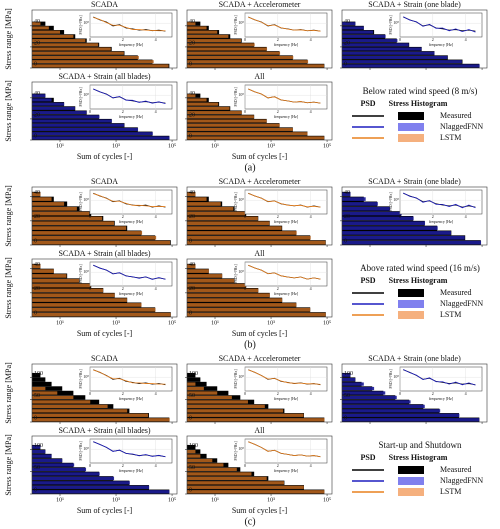 This screenshot has height=529, width=500. What do you see at coordinates (411, 315) in the screenshot?
I see `legend-patch` at bounding box center [411, 315].